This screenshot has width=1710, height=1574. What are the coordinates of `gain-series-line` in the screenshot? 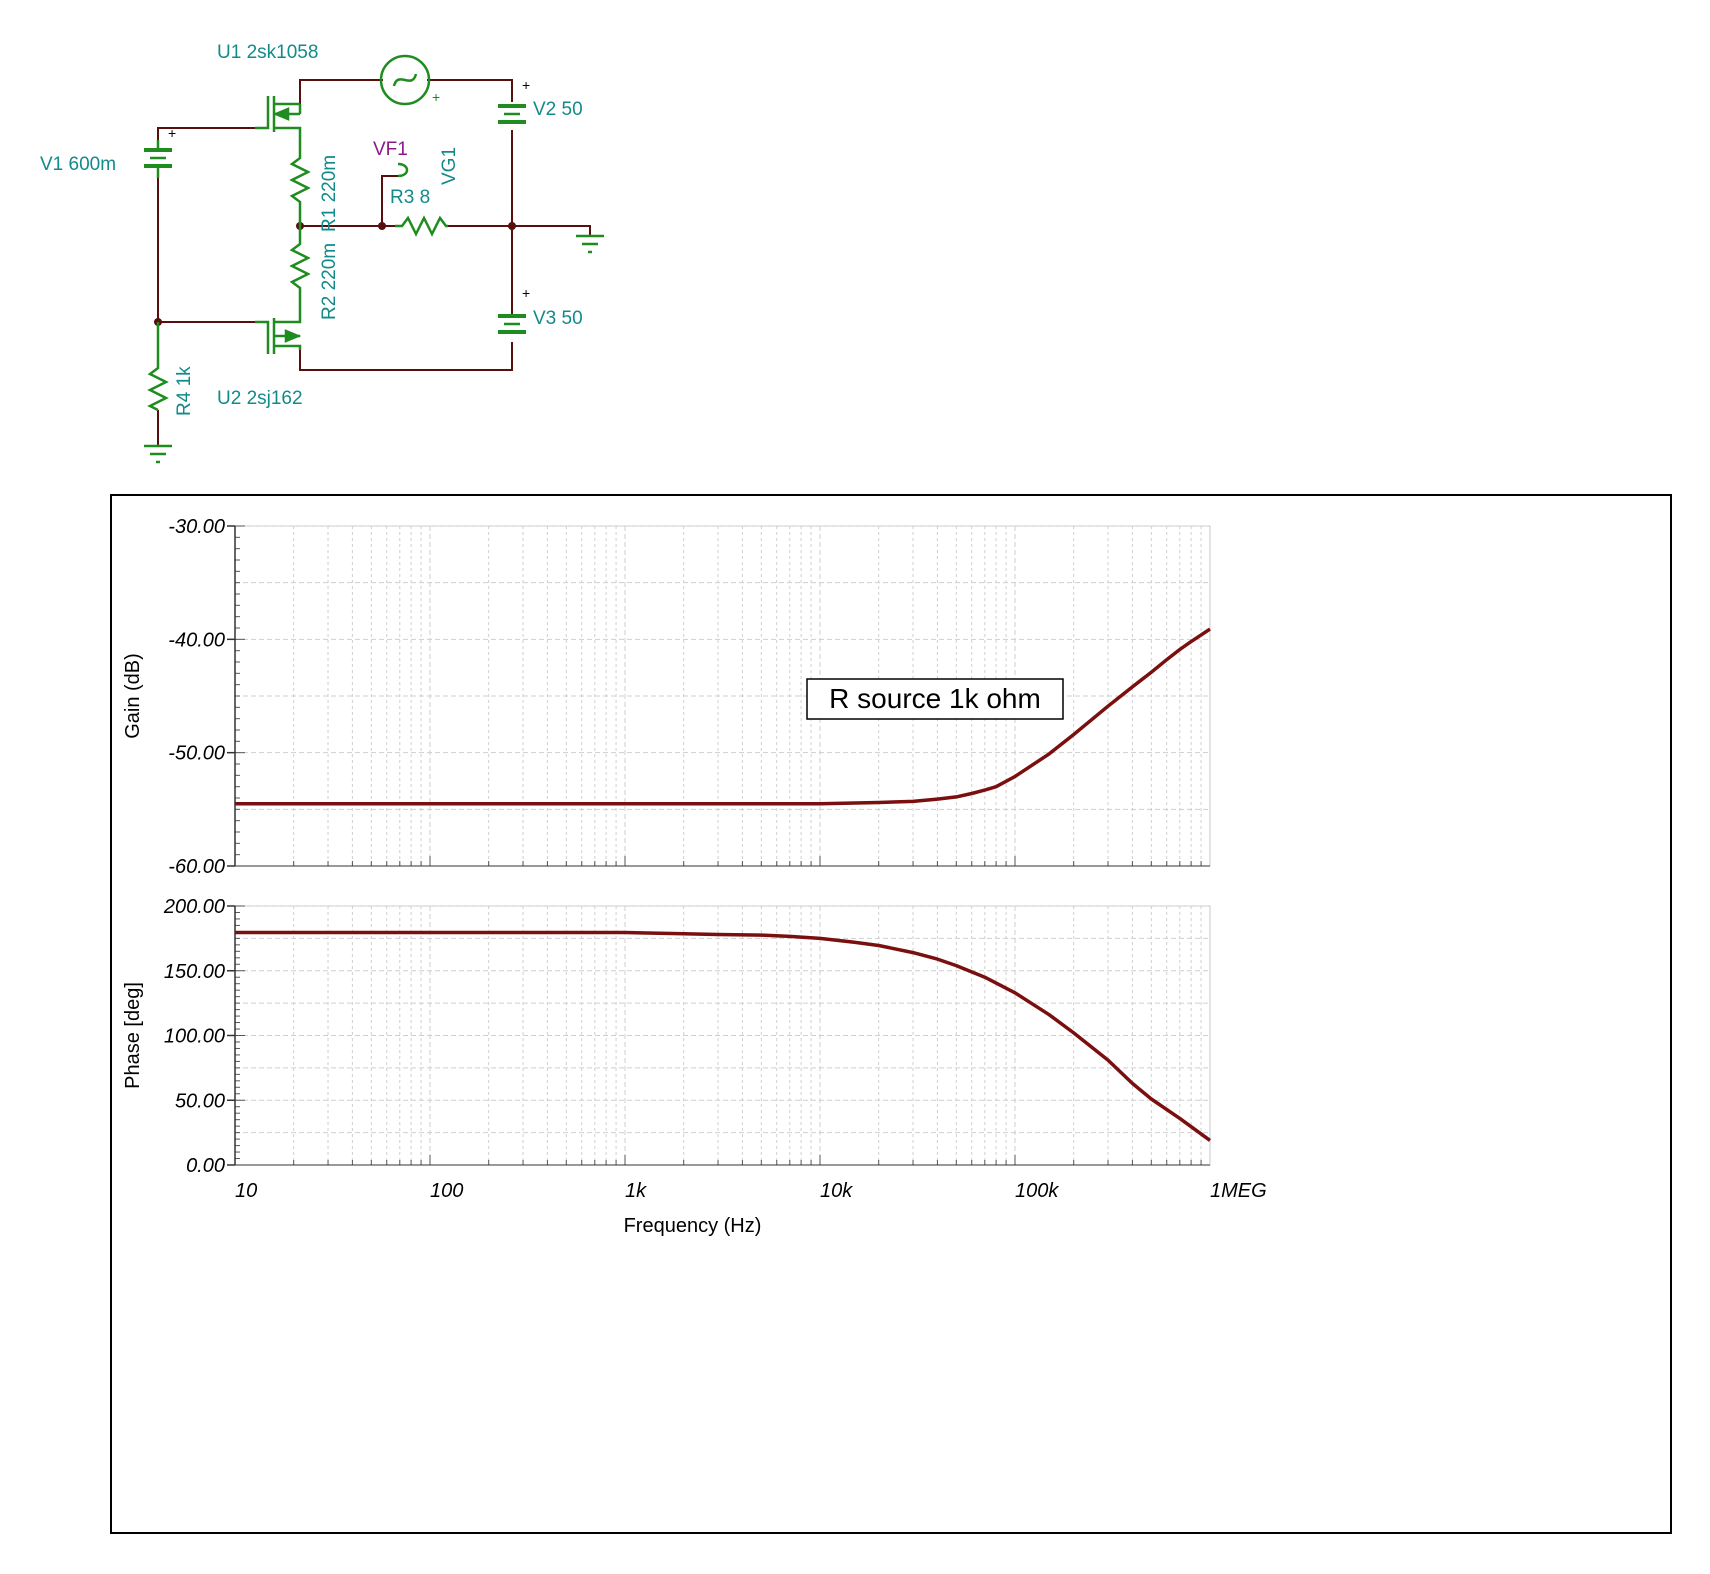 It's located at (723, 716).